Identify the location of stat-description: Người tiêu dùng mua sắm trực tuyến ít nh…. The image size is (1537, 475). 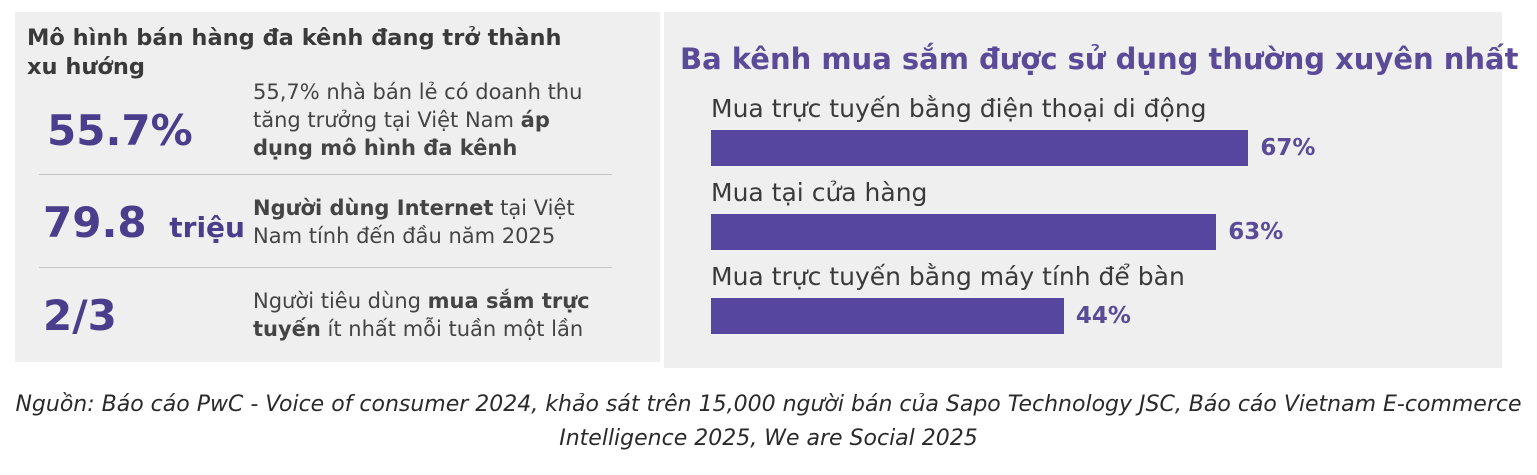
(433, 315).